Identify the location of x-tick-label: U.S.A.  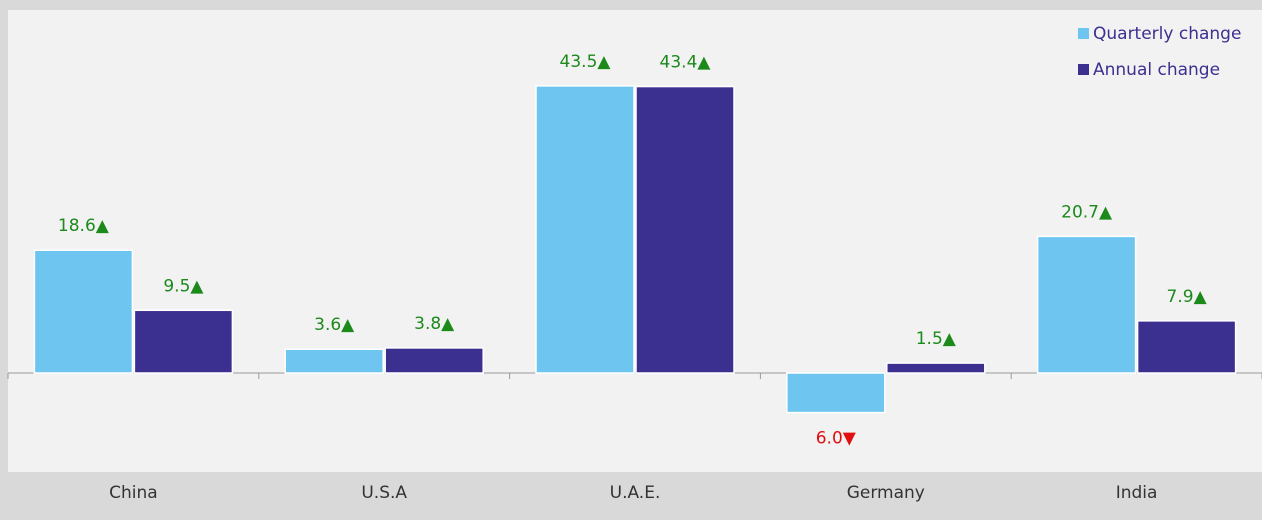
(384, 493).